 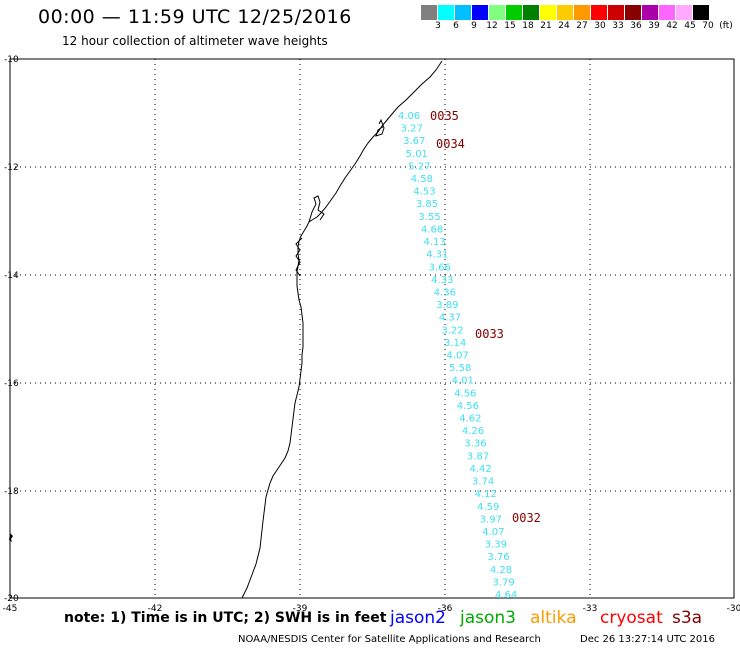 What do you see at coordinates (485, 317) in the screenshot?
I see `time-labels: 0035 0034 0033 0032` at bounding box center [485, 317].